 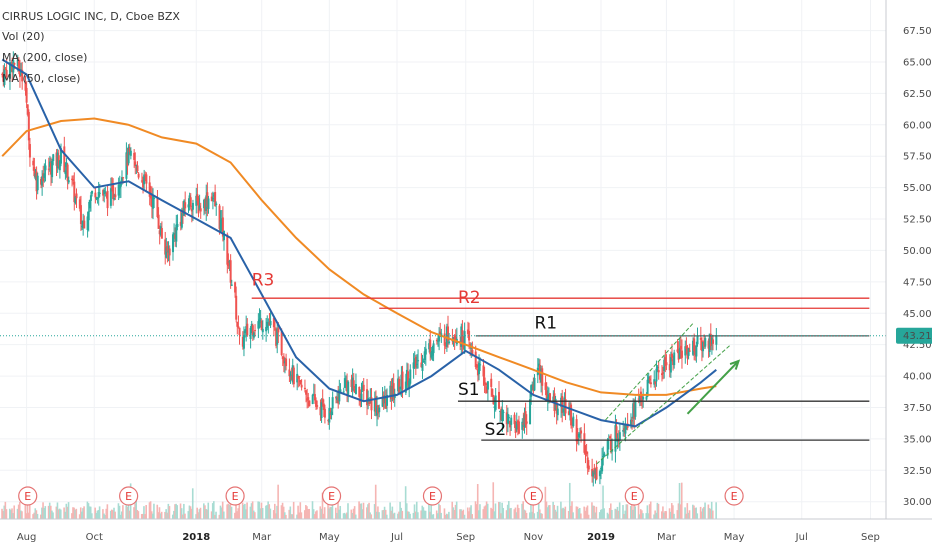 I want to click on x-tick-label: Nov, so click(x=534, y=537).